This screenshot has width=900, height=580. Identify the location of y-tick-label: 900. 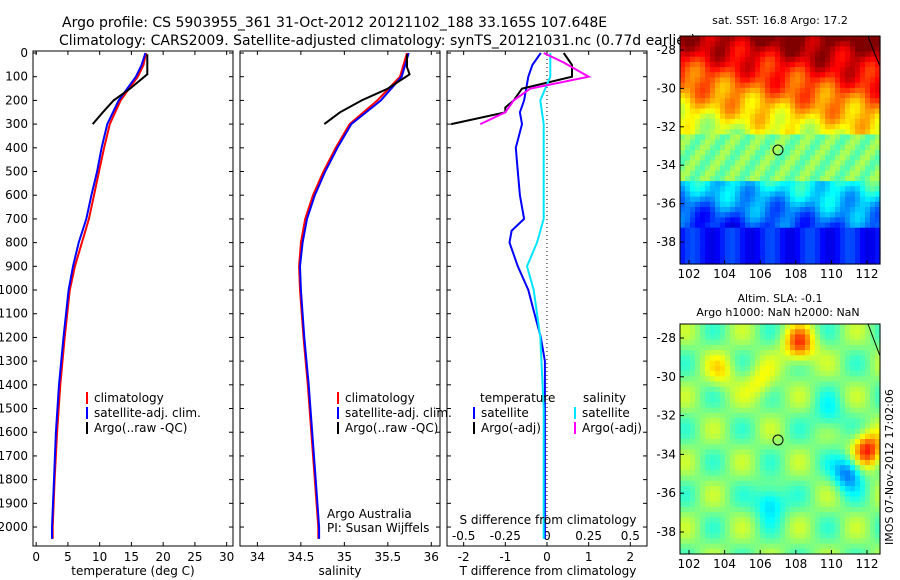
(16, 266).